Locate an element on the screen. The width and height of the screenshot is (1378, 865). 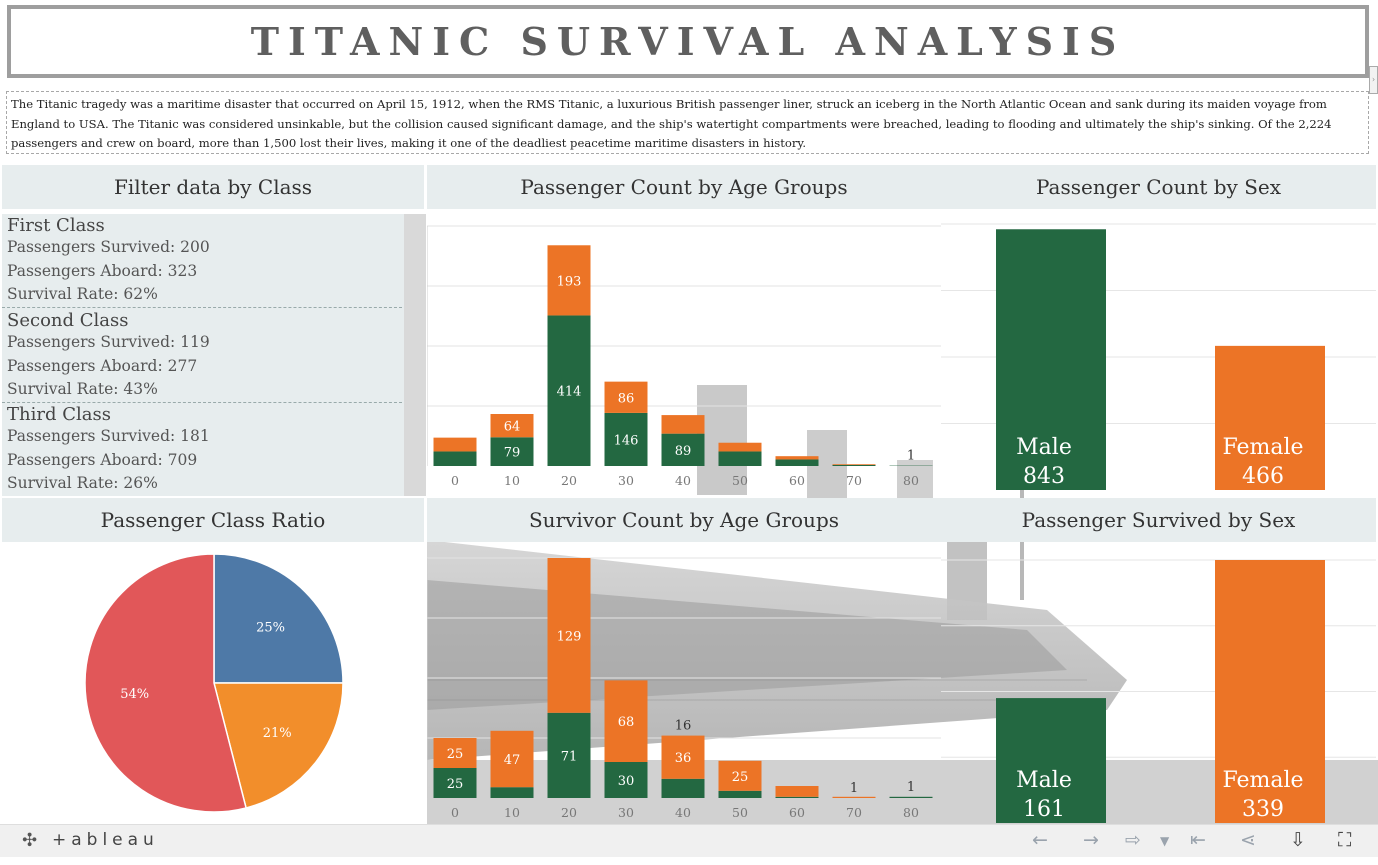
age-count-tick-label: 40 is located at coordinates (683, 480).